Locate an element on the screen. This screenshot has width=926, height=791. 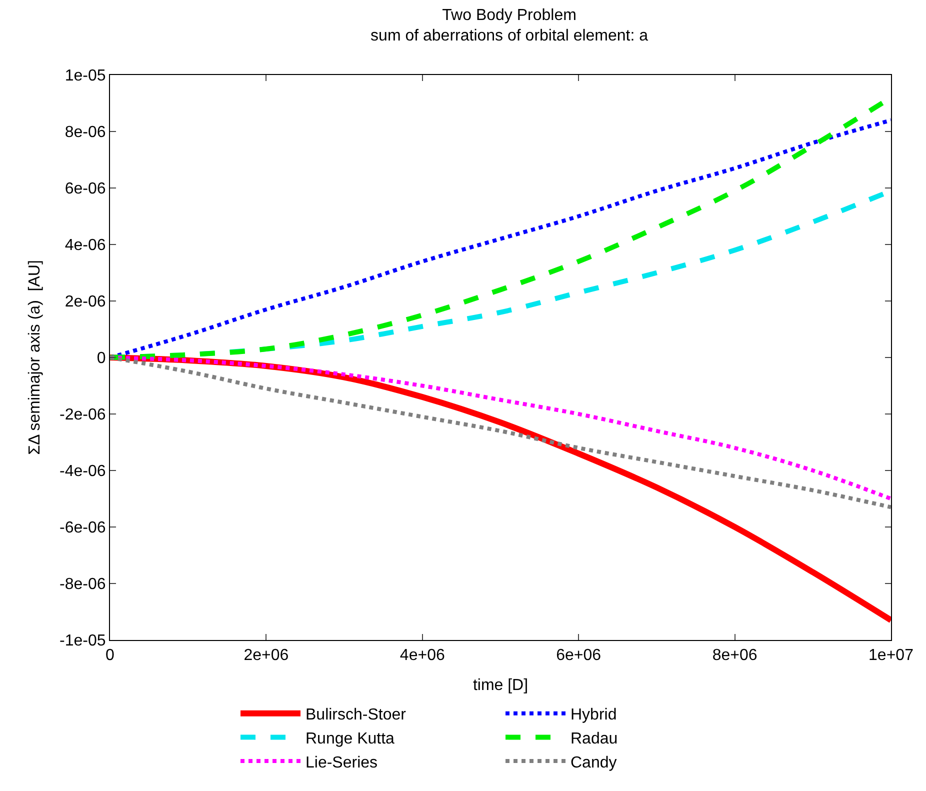
legend-label: Runge Kutta is located at coordinates (350, 739).